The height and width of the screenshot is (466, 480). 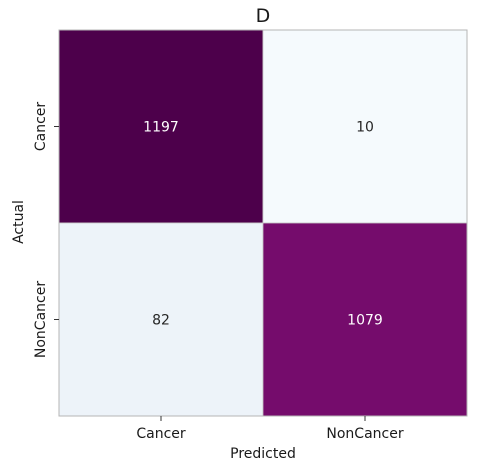 I want to click on cell-value-label: 82, so click(x=161, y=321).